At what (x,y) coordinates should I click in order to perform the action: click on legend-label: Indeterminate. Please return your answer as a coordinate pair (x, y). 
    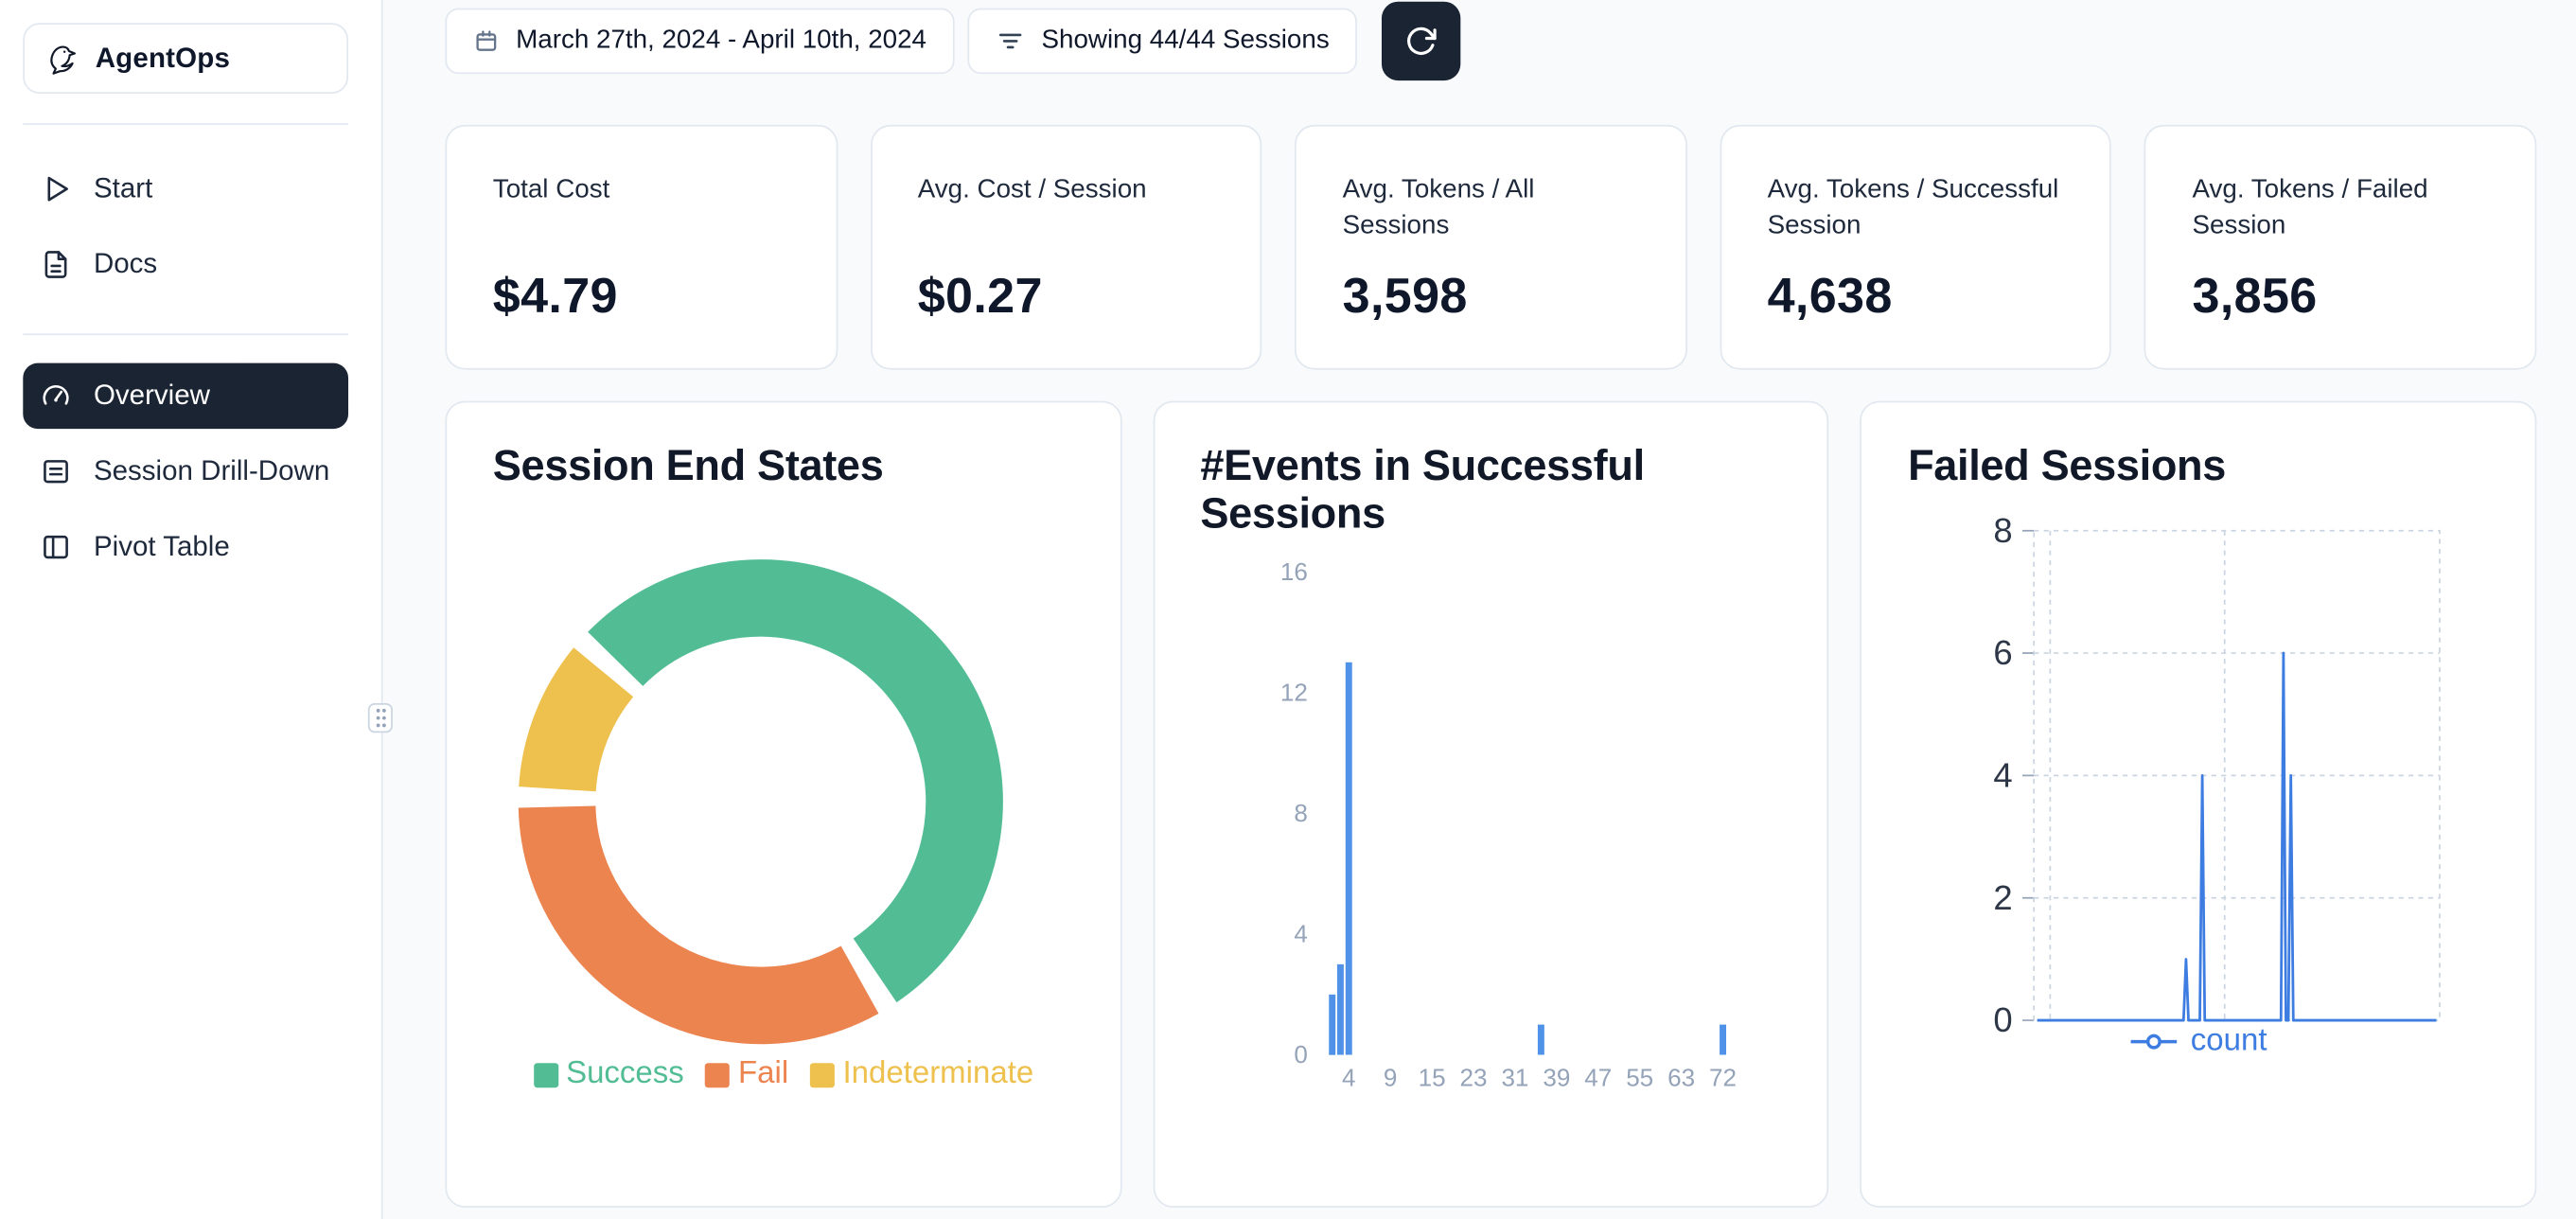
    Looking at the image, I should click on (938, 1073).